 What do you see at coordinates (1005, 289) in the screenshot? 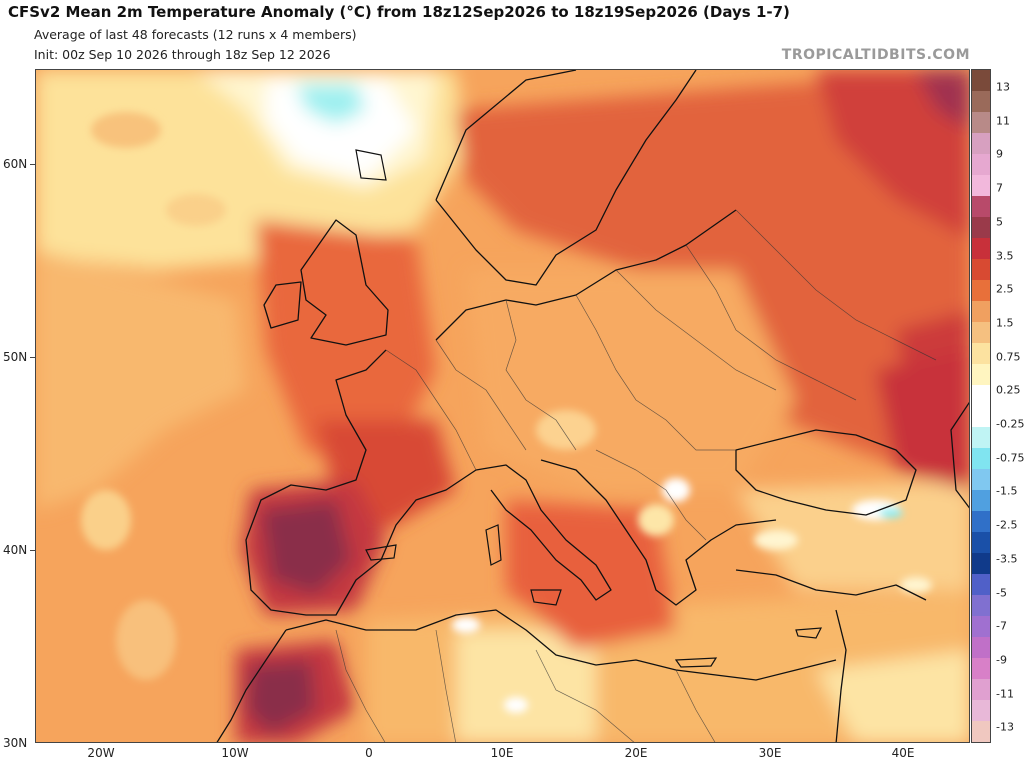
I see `colorbar-label: 2.5` at bounding box center [1005, 289].